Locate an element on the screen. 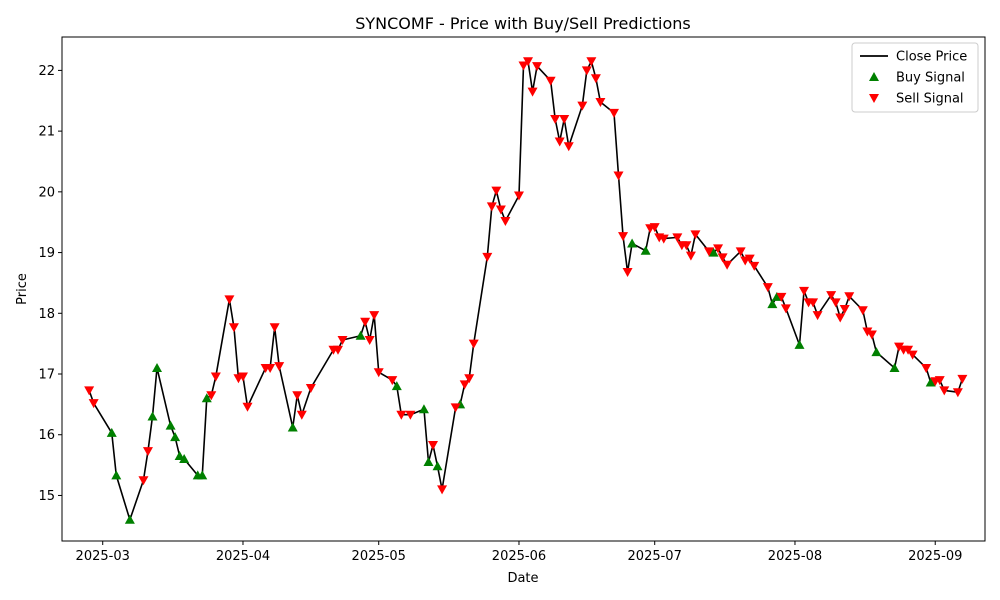  legend: Close Price Buy Signal Sell Signal is located at coordinates (915, 77).